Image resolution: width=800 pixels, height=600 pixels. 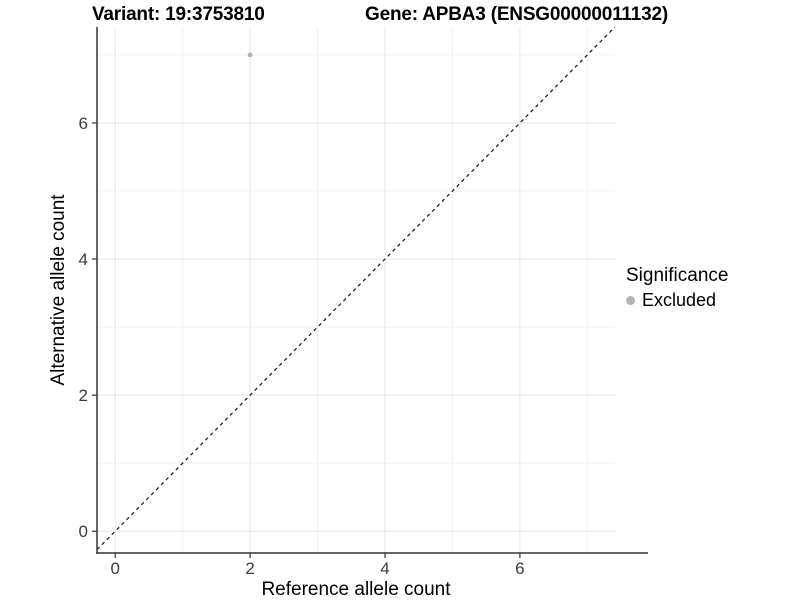 What do you see at coordinates (83, 395) in the screenshot?
I see `y-tick-label: 2` at bounding box center [83, 395].